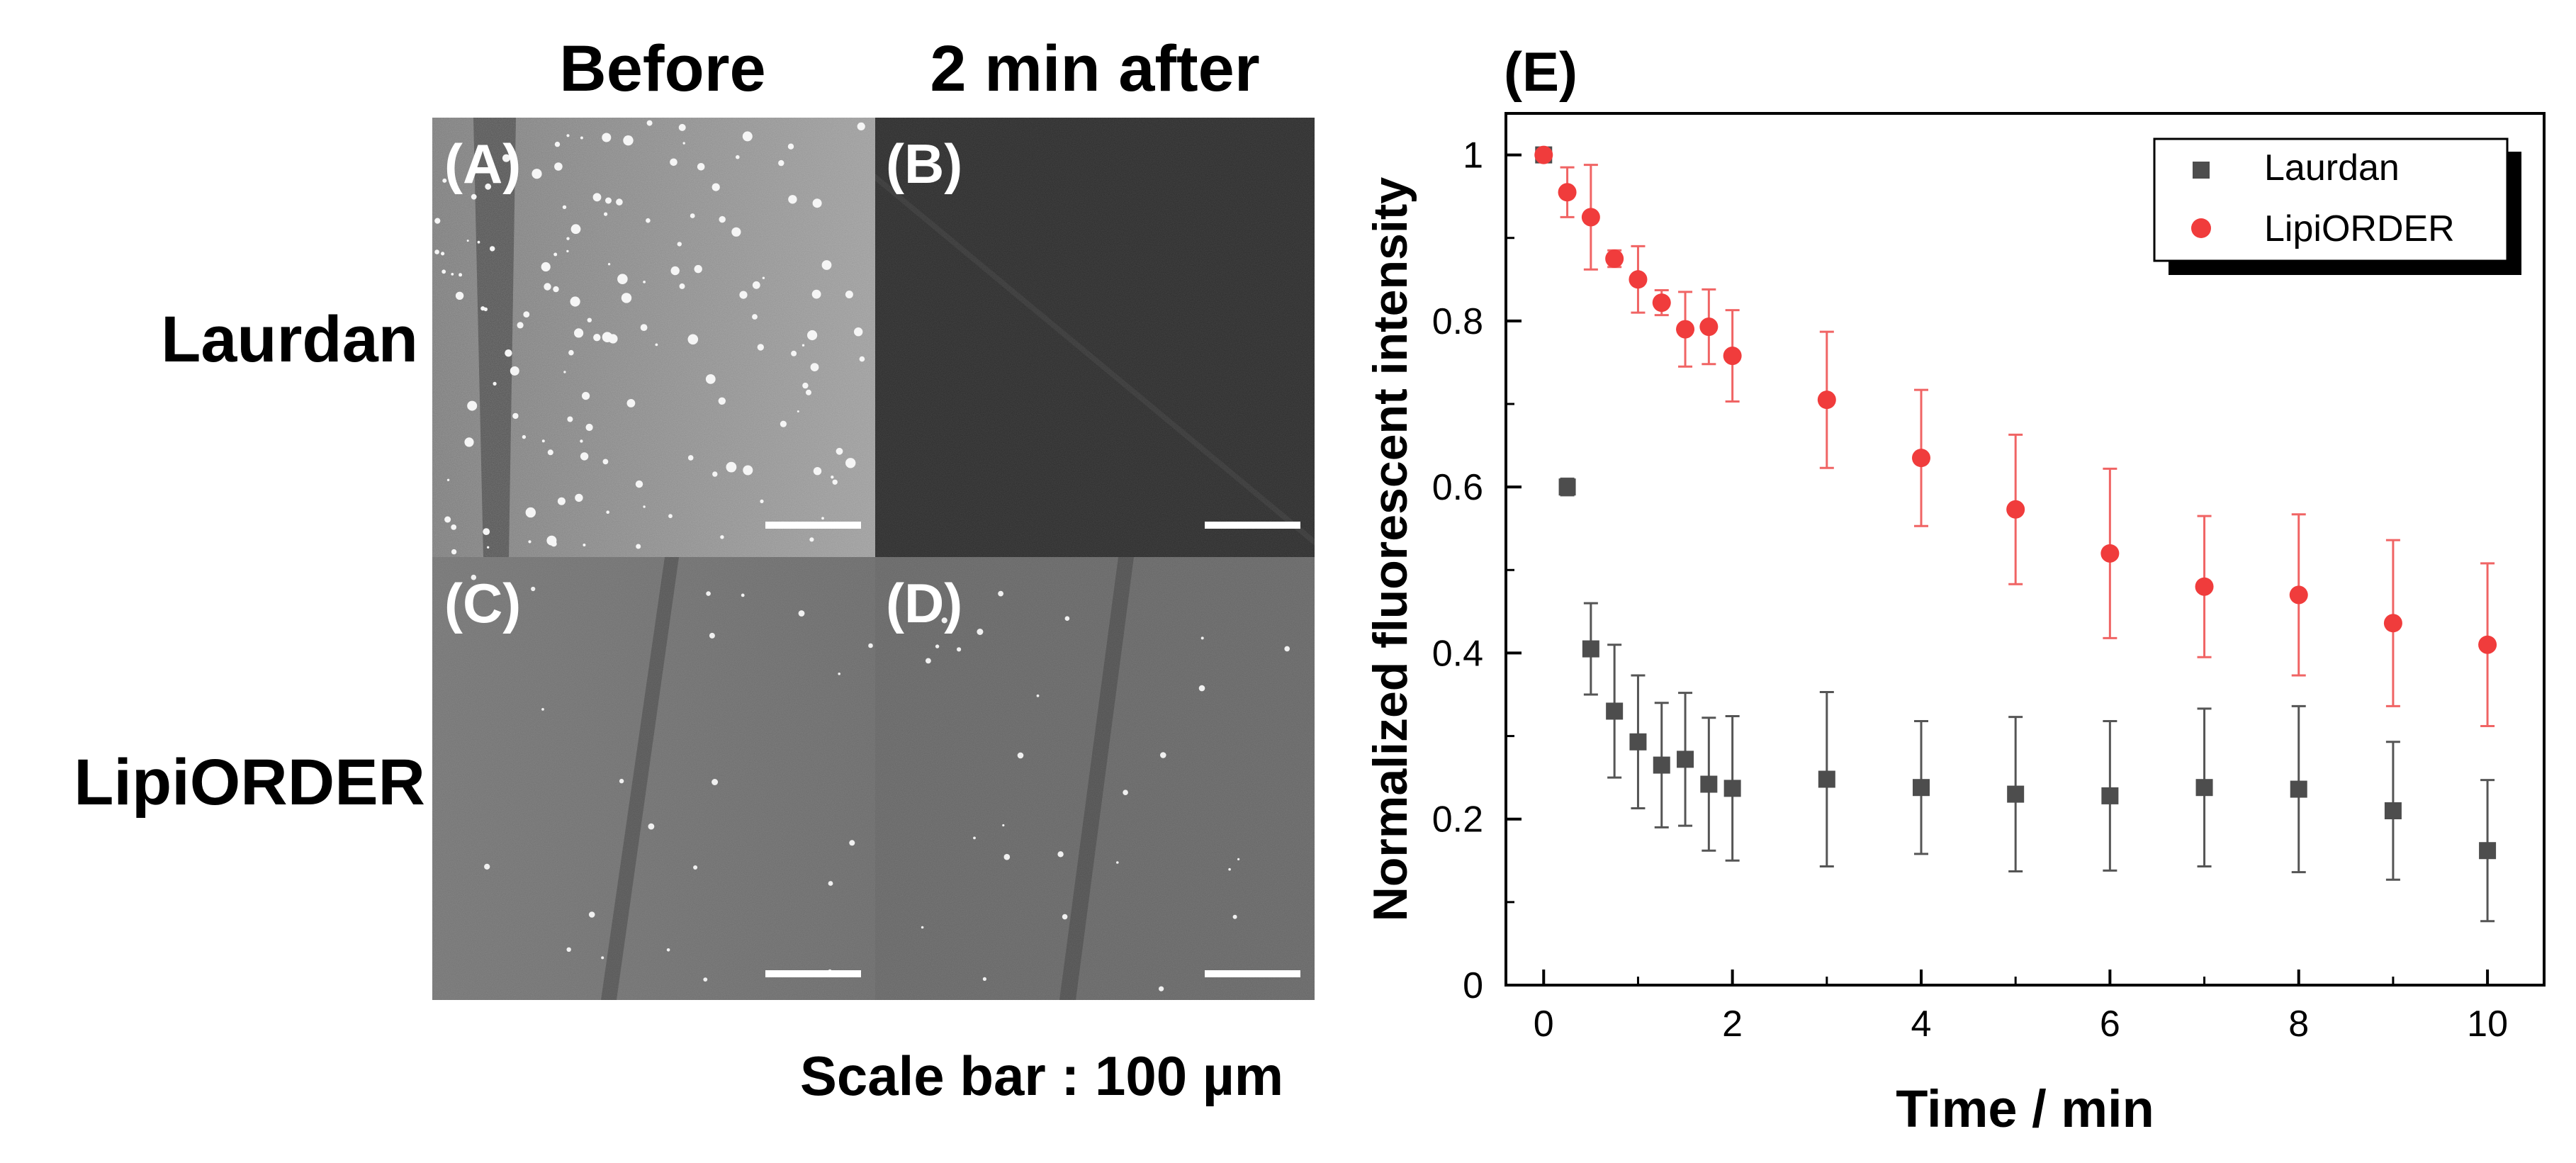  Describe the element at coordinates (1095, 337) in the screenshot. I see `micrograph-b: (B)` at that location.